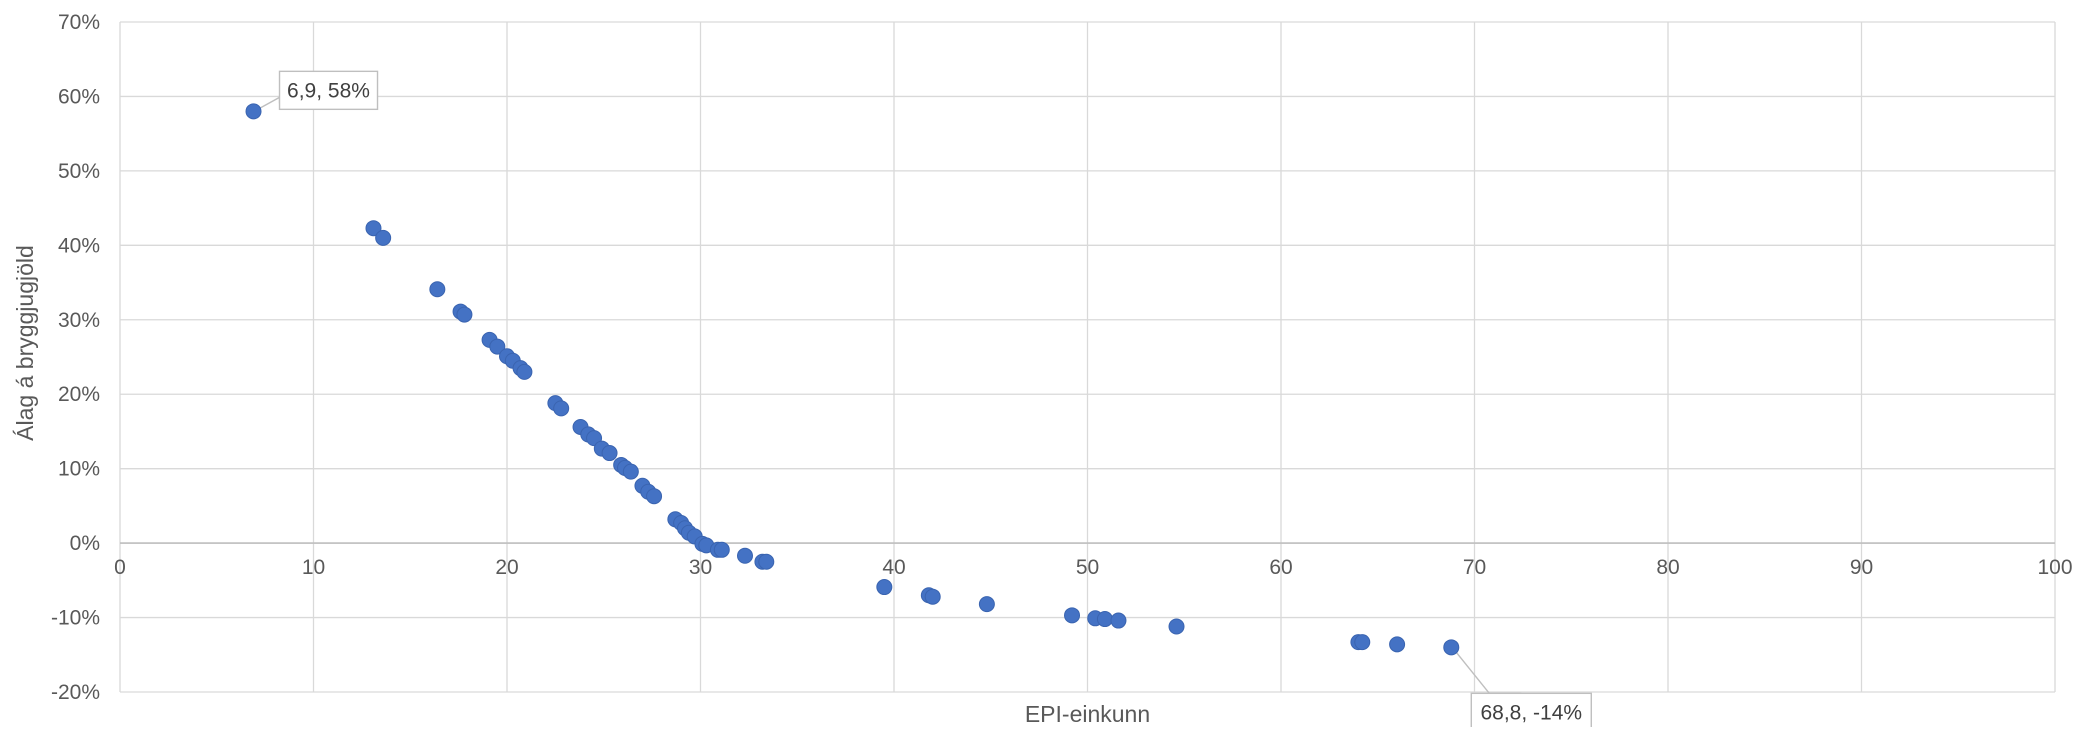  Describe the element at coordinates (25, 343) in the screenshot. I see `y-axis-title: Álag á bryggjugjöld` at that location.